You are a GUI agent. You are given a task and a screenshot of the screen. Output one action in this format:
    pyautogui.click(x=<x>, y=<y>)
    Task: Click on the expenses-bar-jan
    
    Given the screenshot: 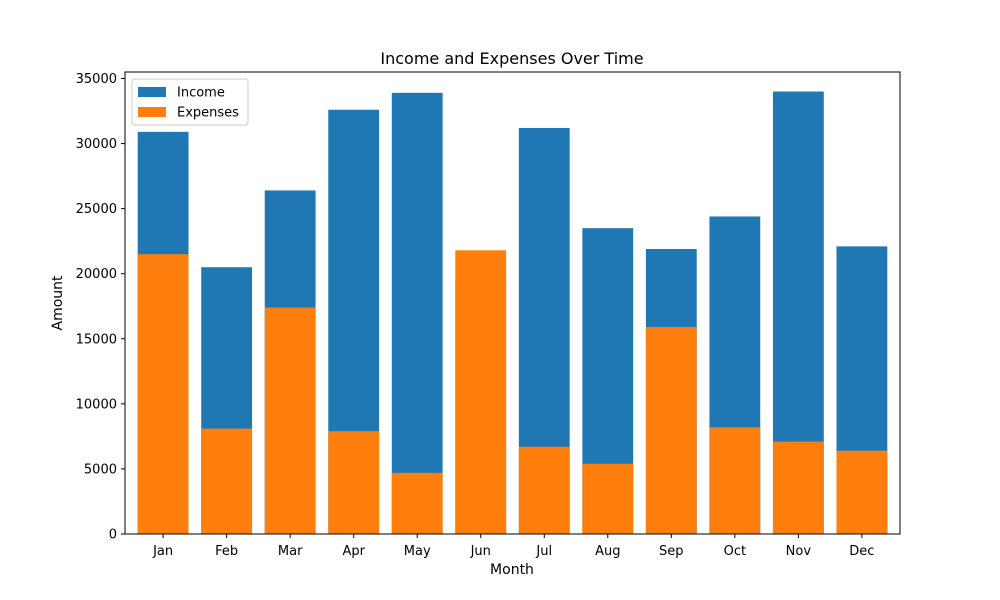 What is the action you would take?
    pyautogui.click(x=163, y=394)
    